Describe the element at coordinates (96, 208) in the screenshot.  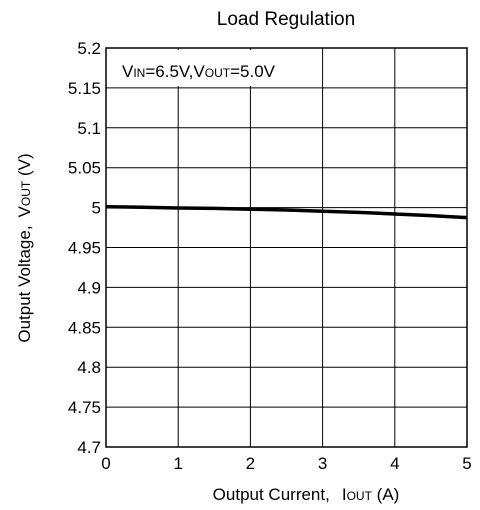
I see `y-tick-label: 5` at that location.